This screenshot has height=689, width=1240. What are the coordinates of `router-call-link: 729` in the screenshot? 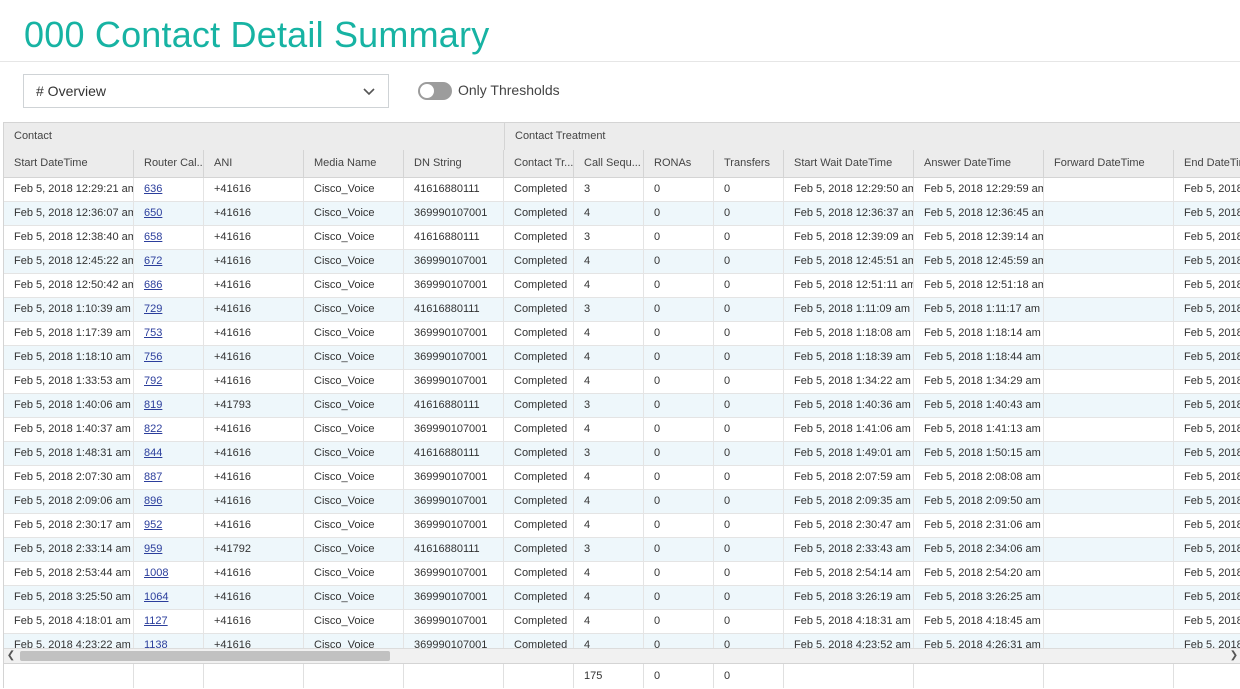 It's located at (153, 309).